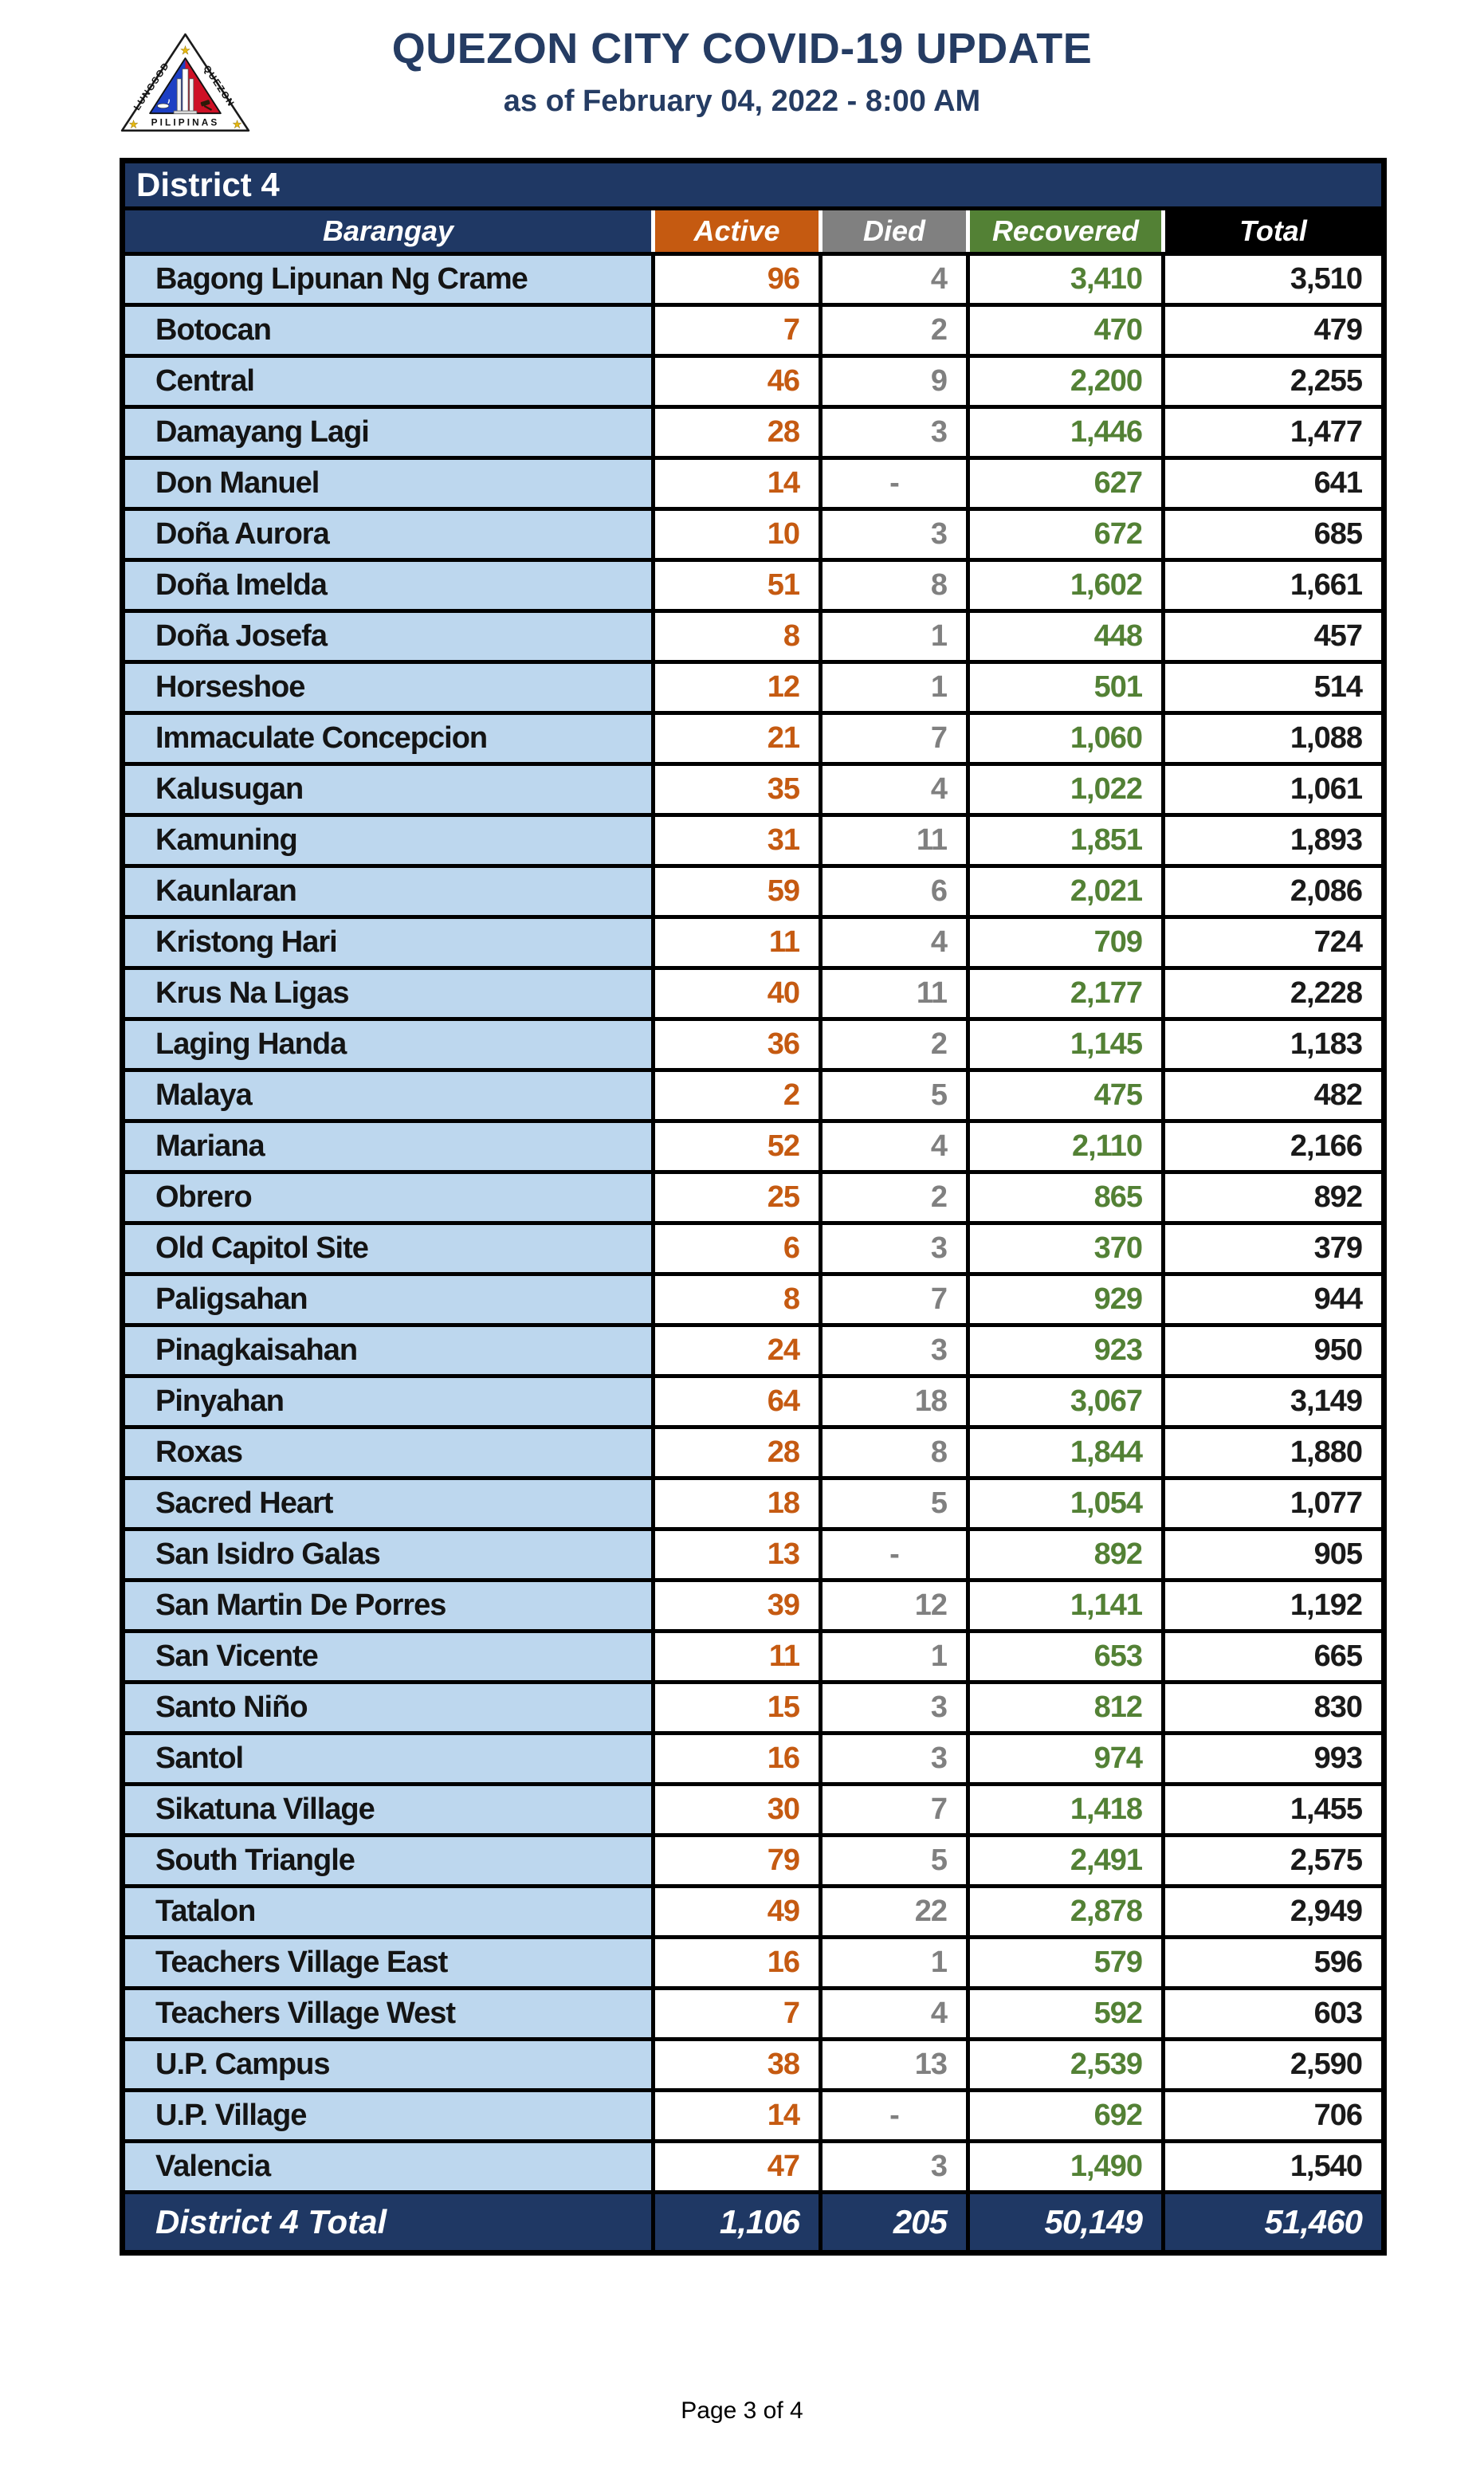  Describe the element at coordinates (737, 2166) in the screenshot. I see `cell-active: 47` at that location.